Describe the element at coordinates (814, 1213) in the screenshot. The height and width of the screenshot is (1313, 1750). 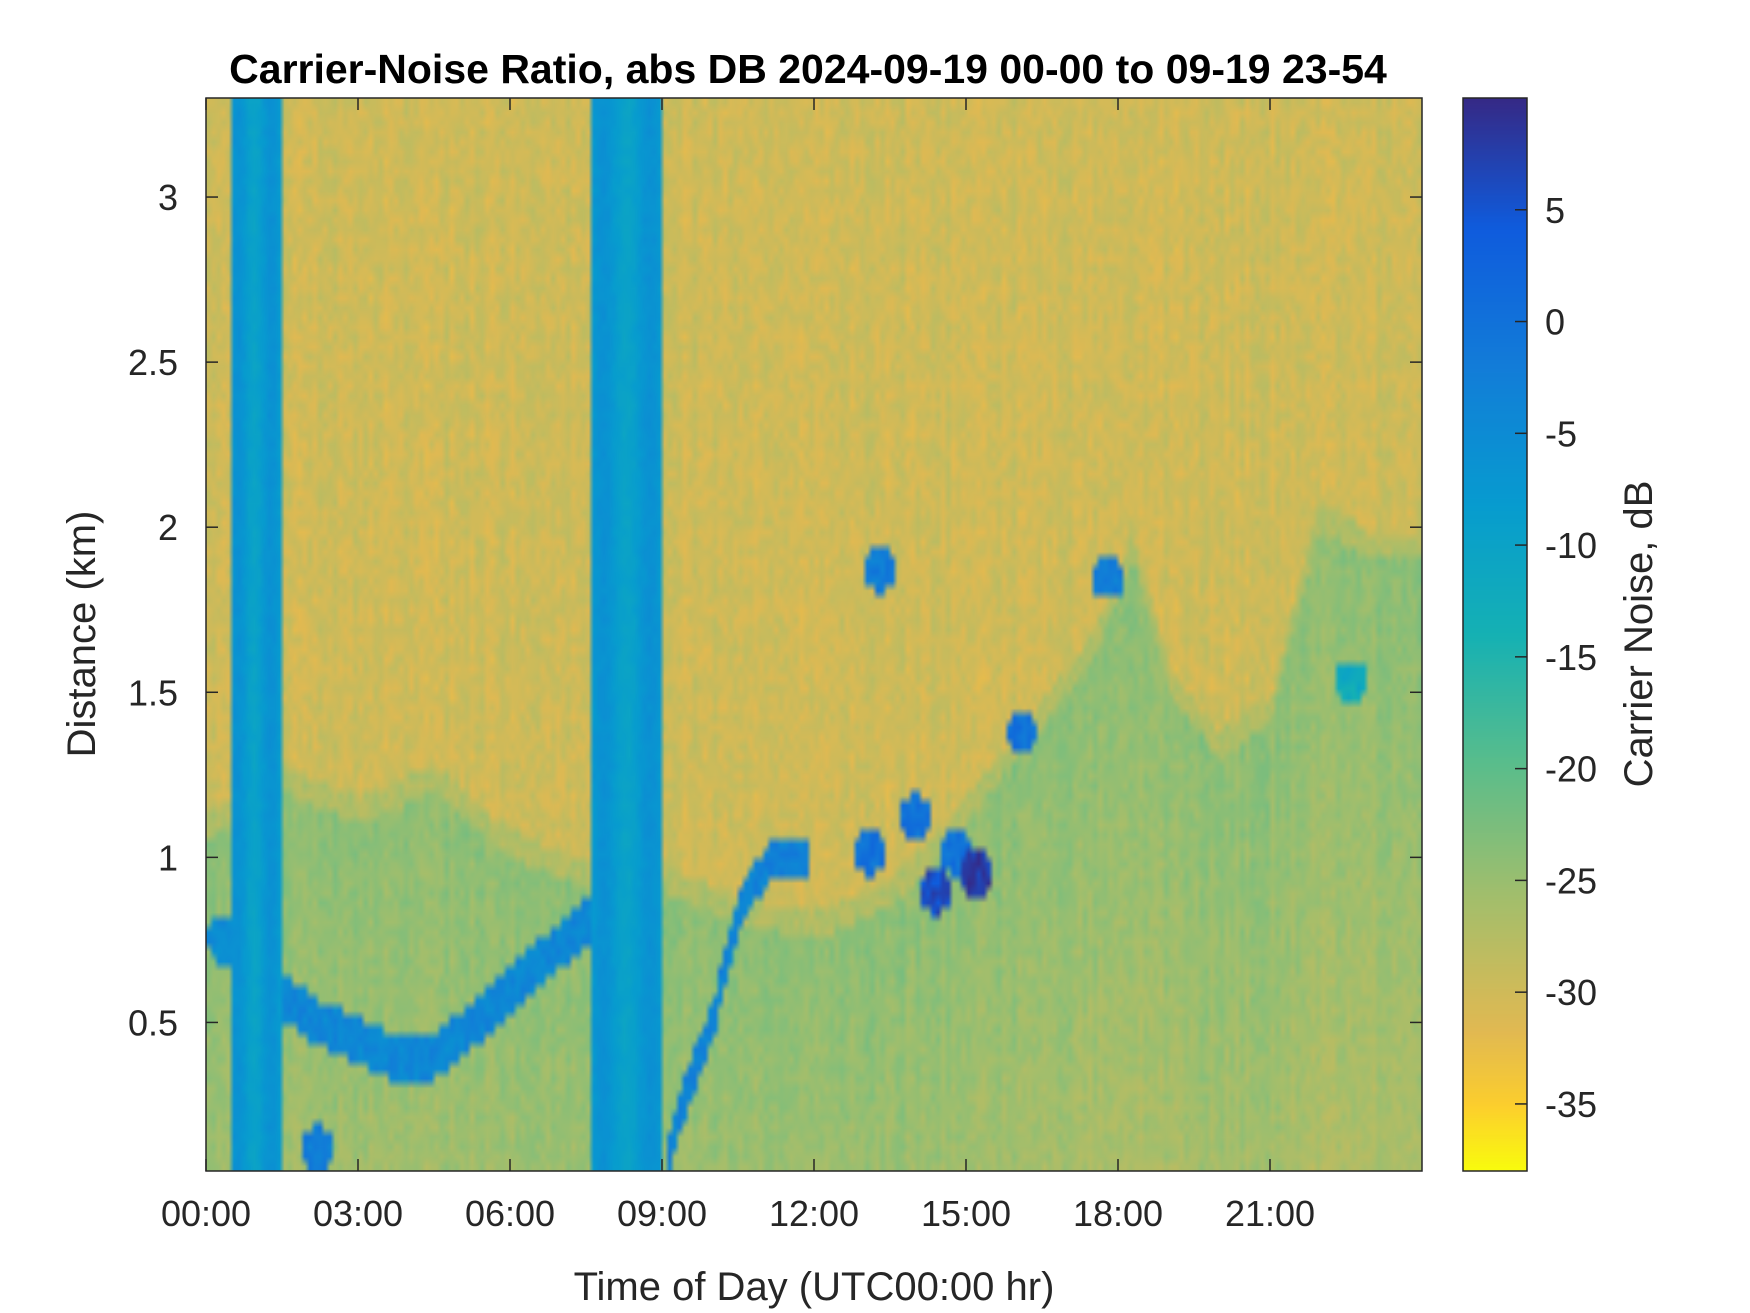
I see `x-tick-label: 12:00` at that location.